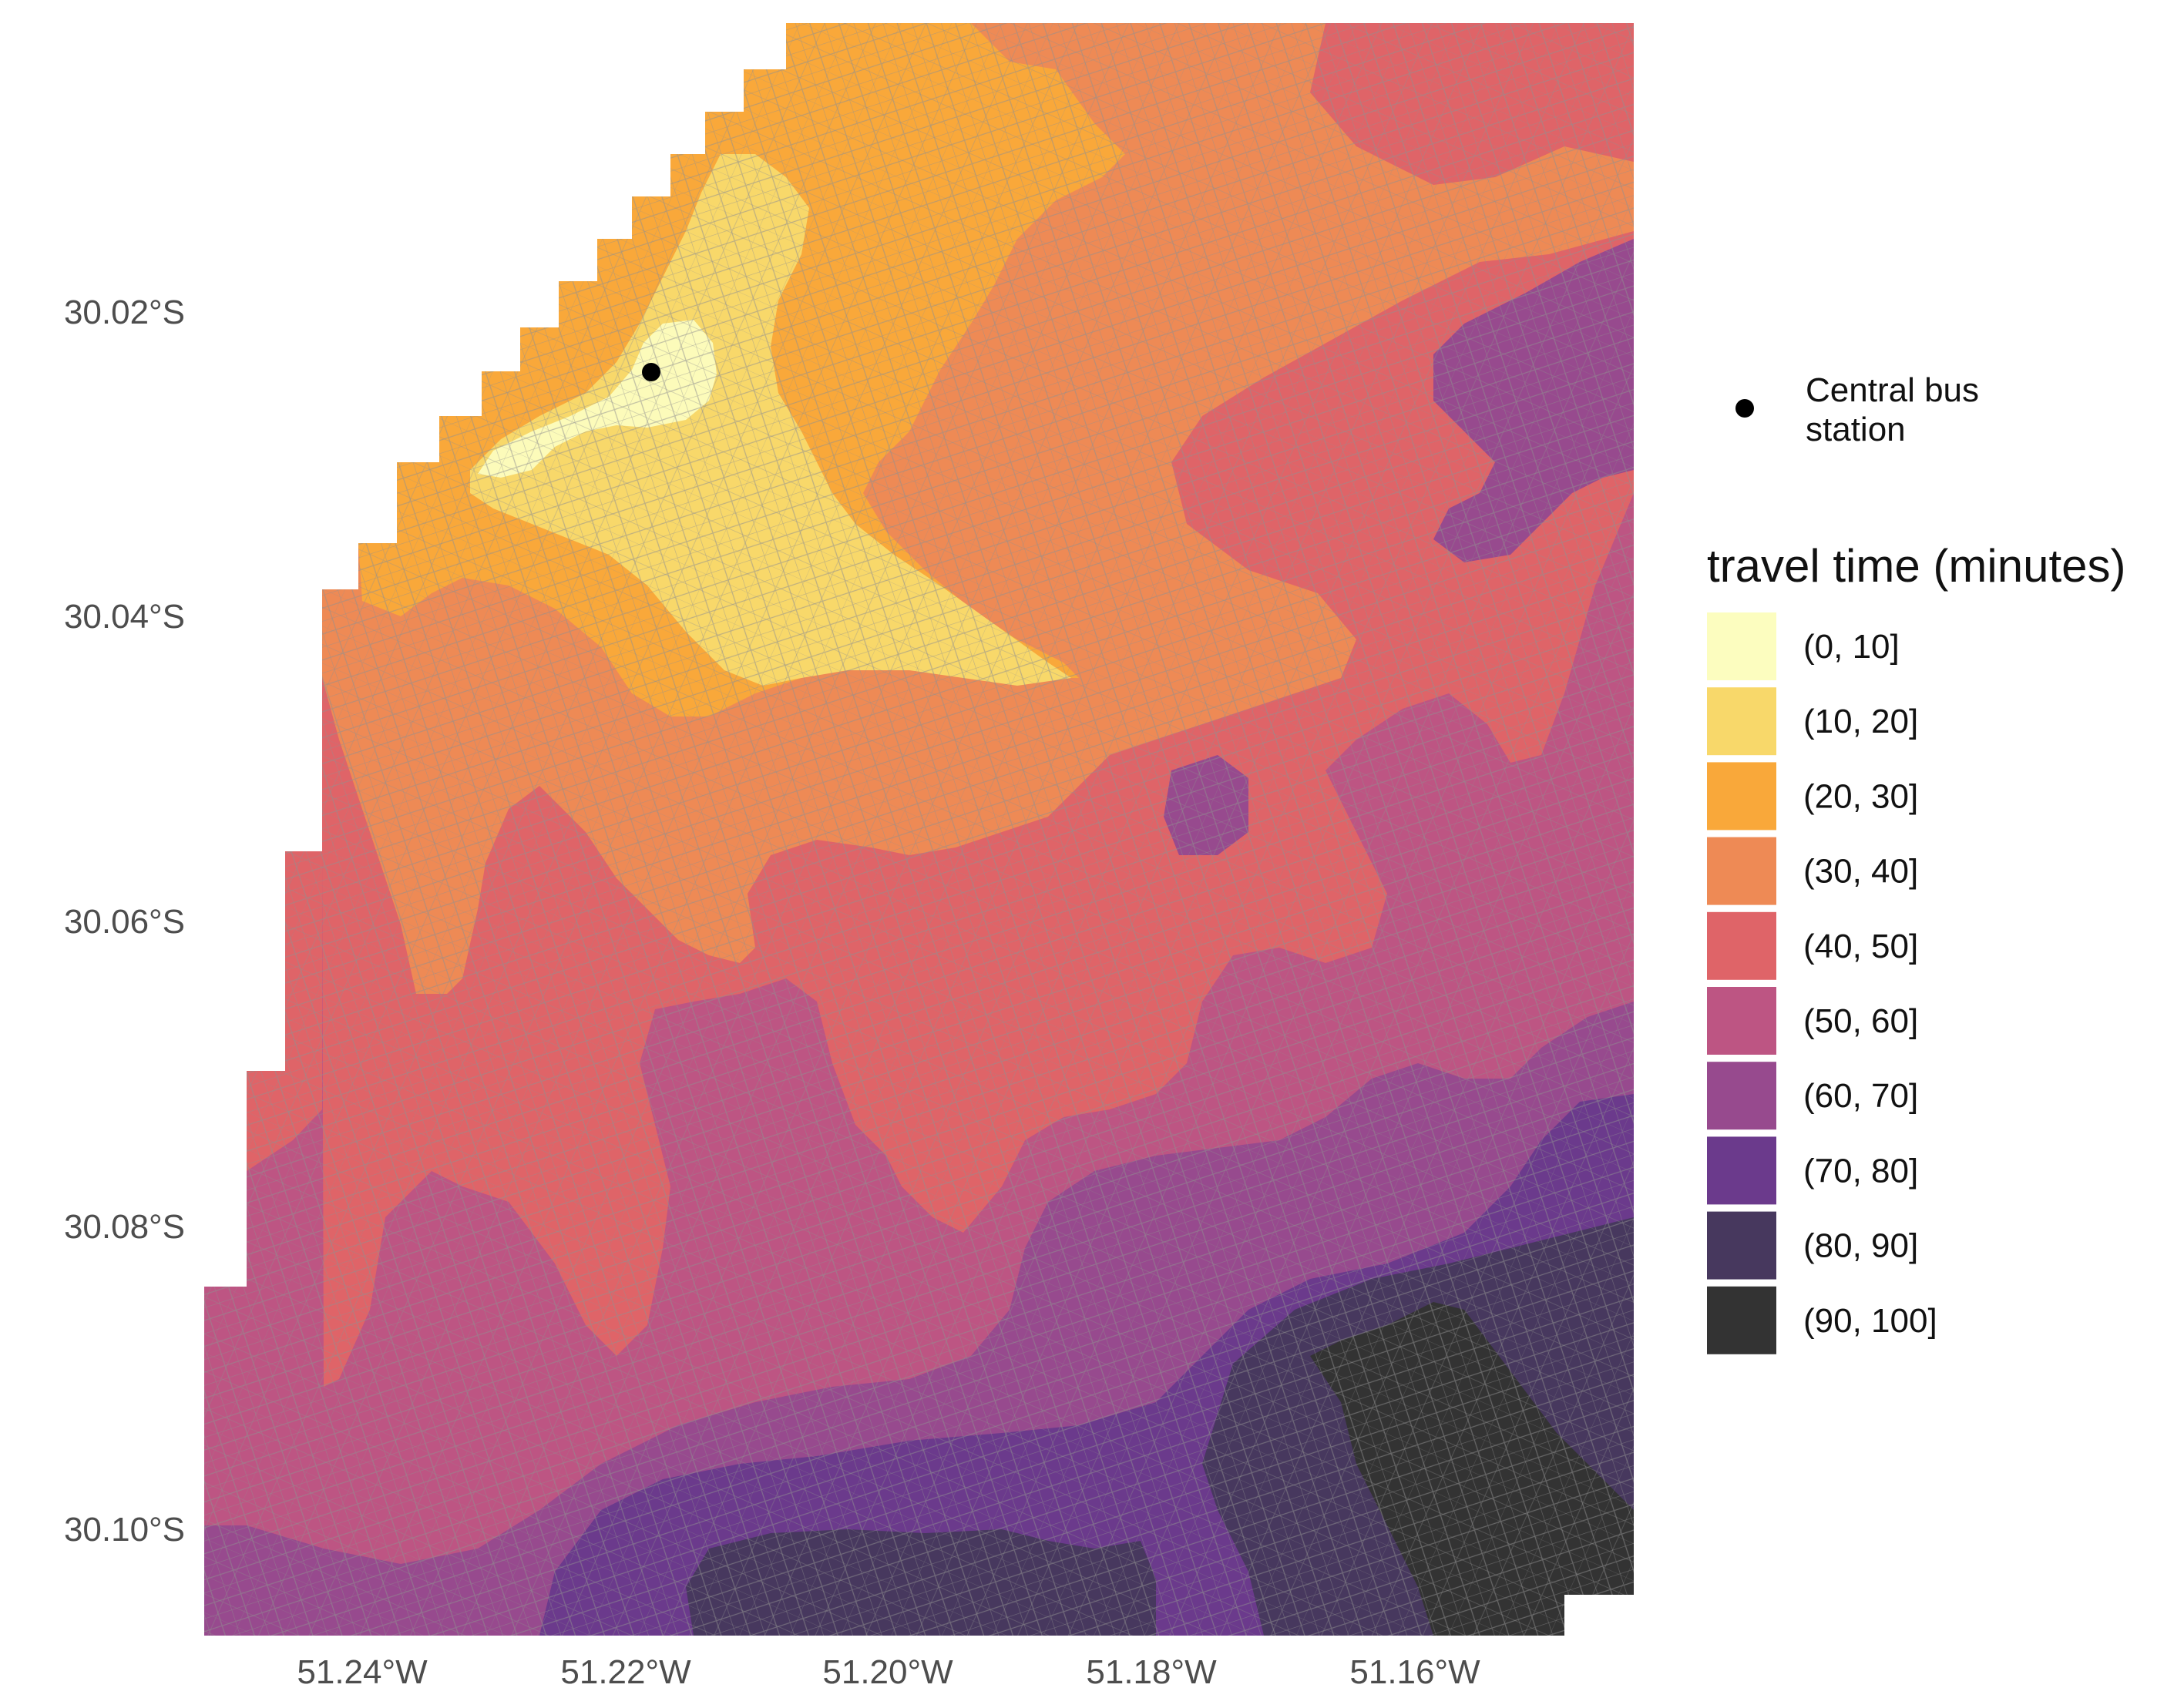  I want to click on y-axis-label: 30.06°S, so click(125, 922).